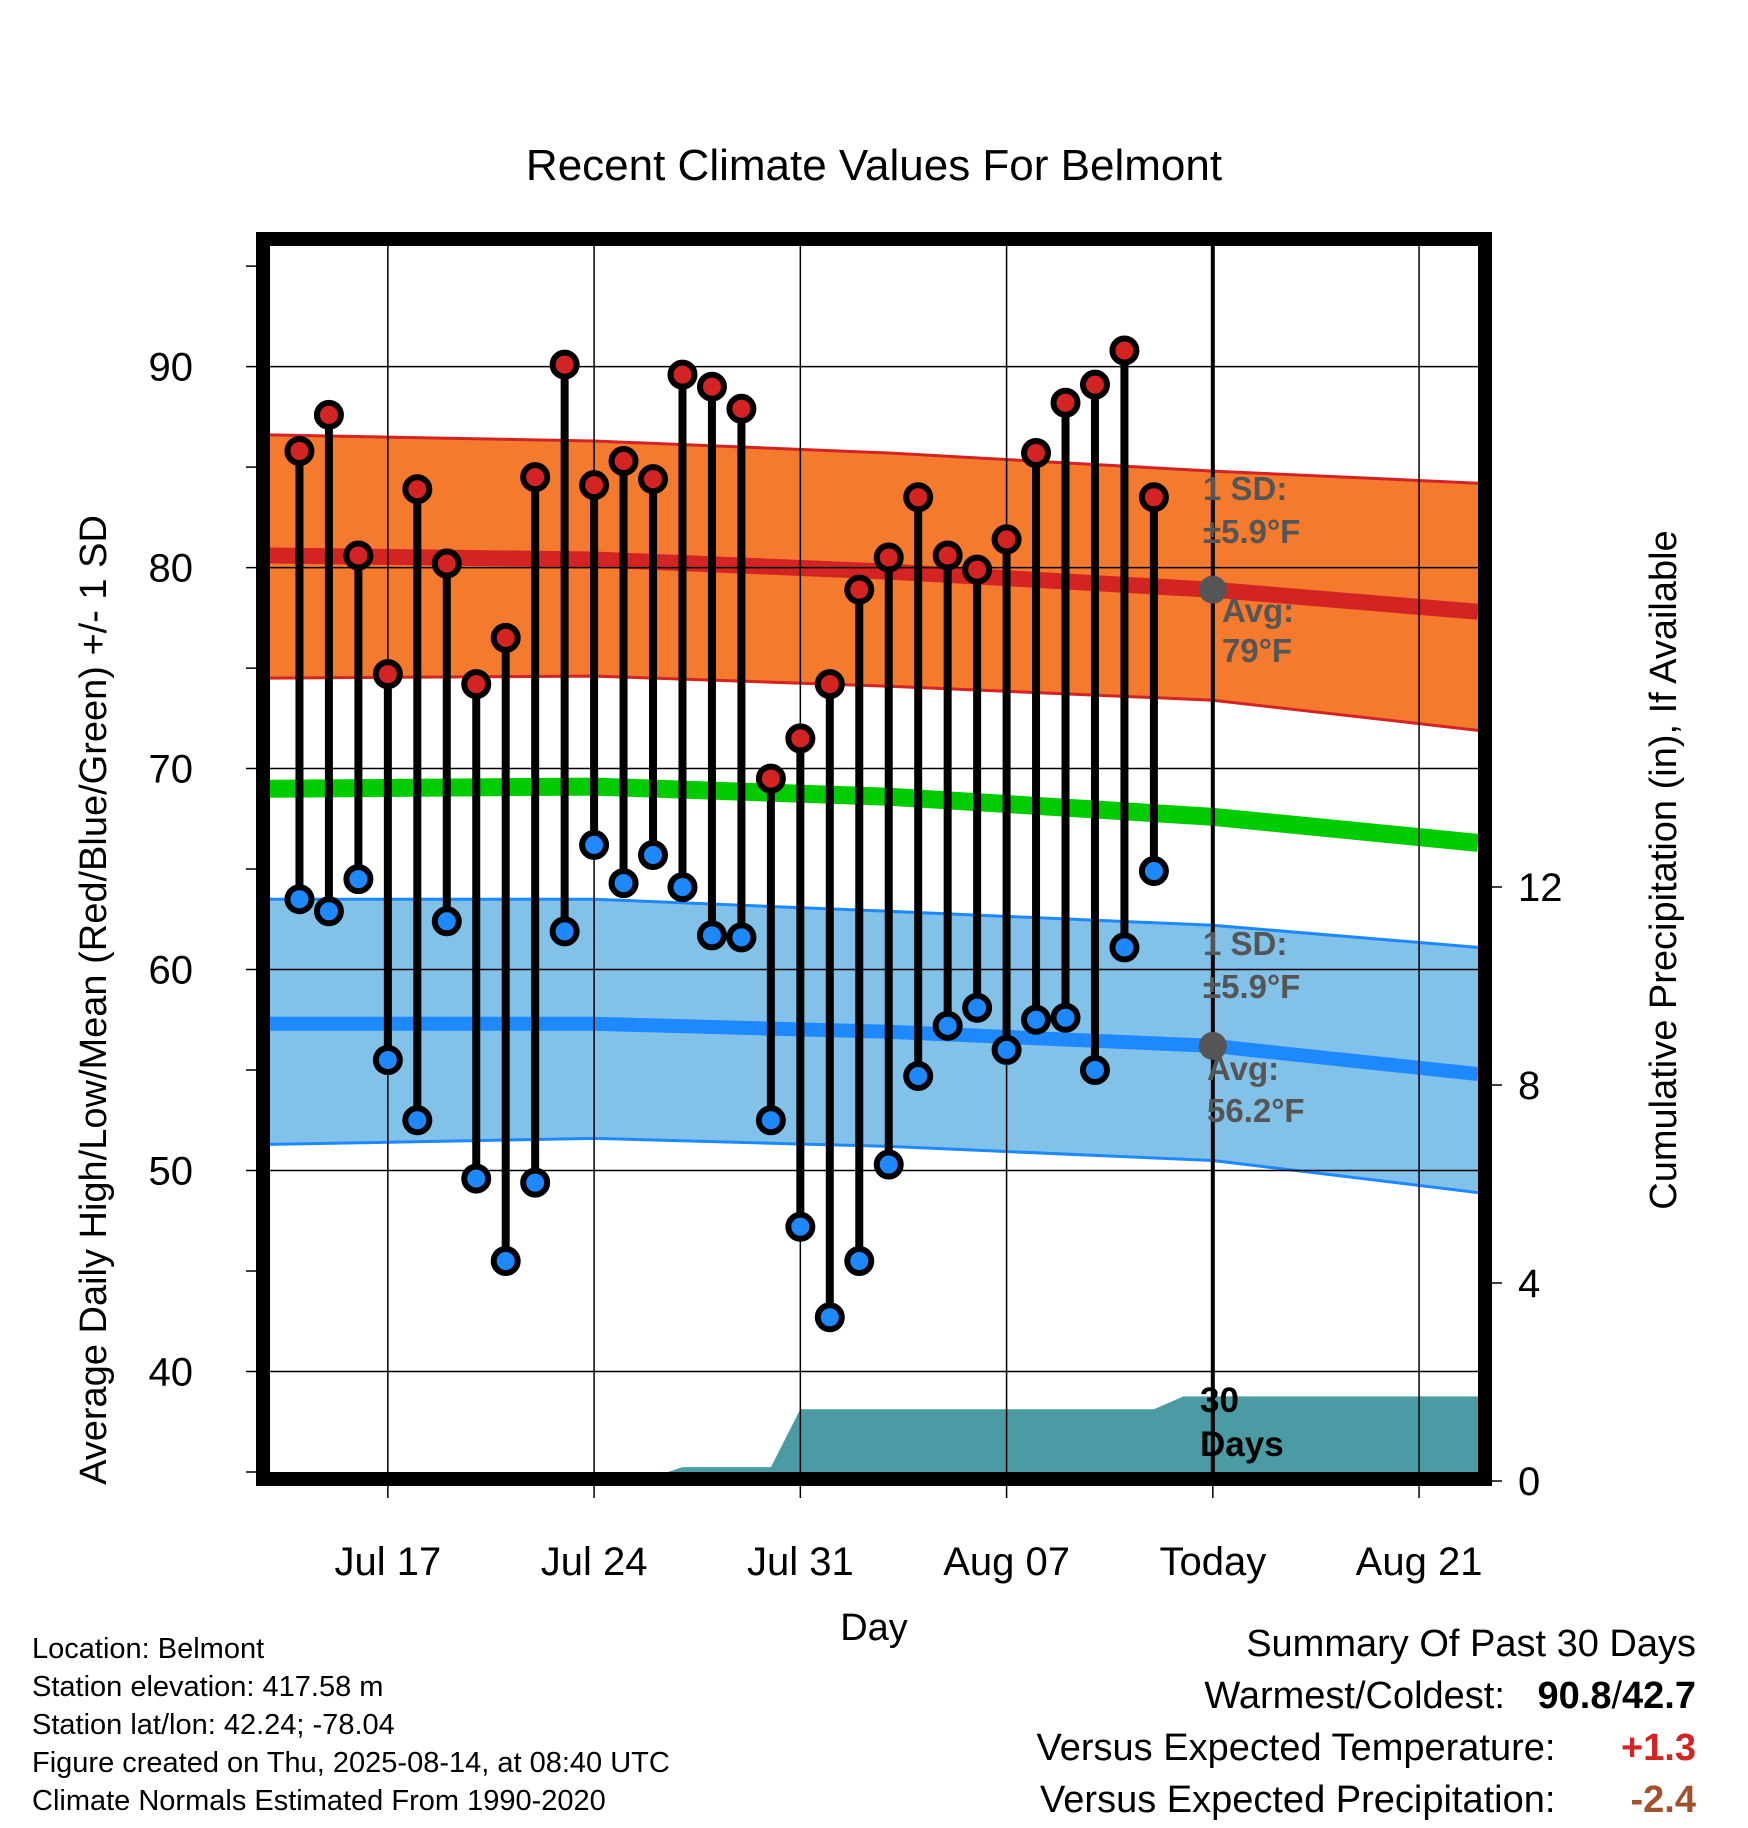 This screenshot has width=1748, height=1828. Describe the element at coordinates (1419, 1562) in the screenshot. I see `x-tick-label: Aug 21` at that location.